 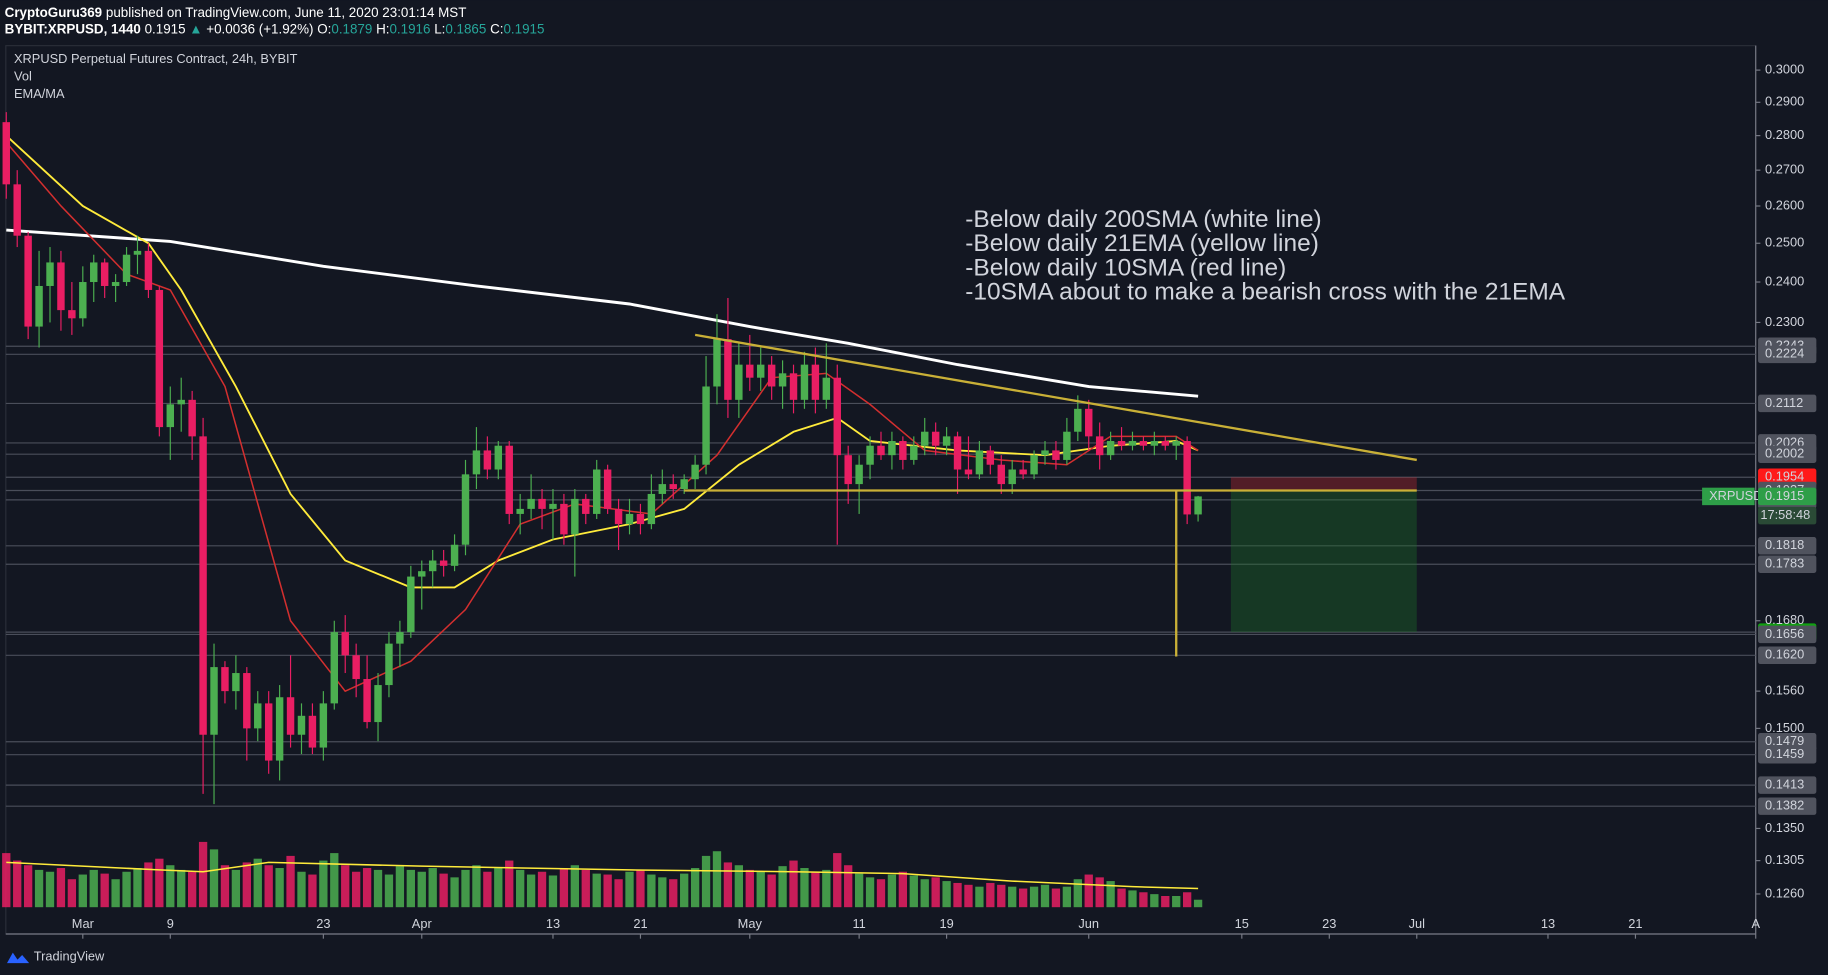 What do you see at coordinates (1142, 243) in the screenshot?
I see `annotation-line: -Below daily 21EMA (yellow line)` at bounding box center [1142, 243].